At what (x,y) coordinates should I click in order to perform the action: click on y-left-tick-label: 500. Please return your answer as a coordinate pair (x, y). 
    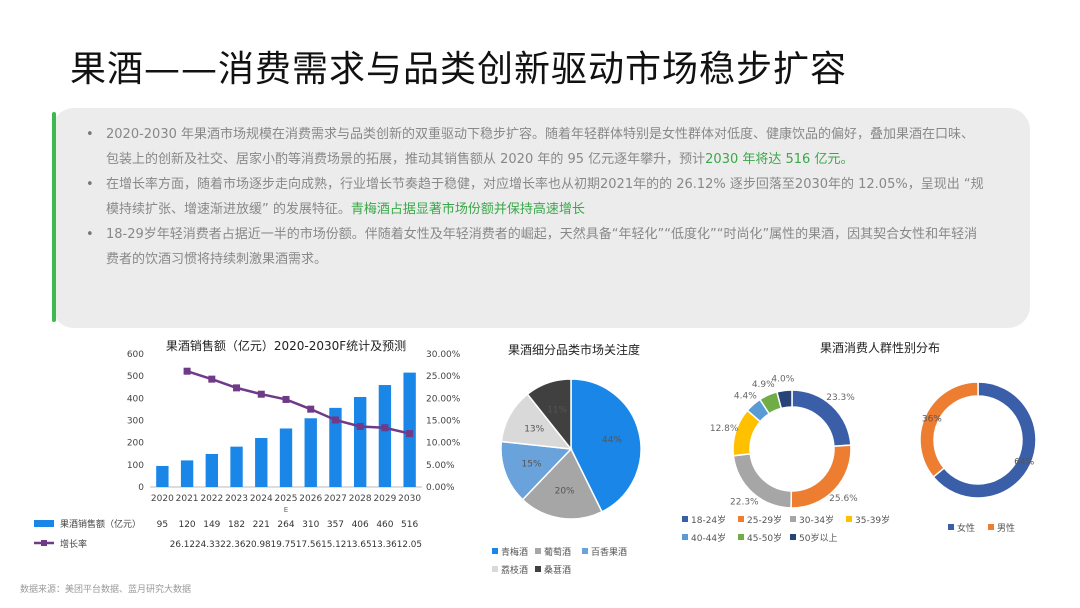
    Looking at the image, I should click on (135, 377).